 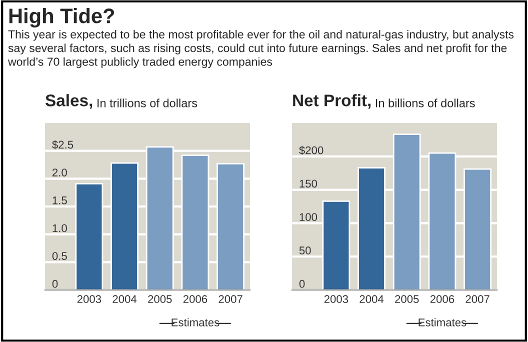 I want to click on y-tick-label: 1.0, so click(x=59, y=228).